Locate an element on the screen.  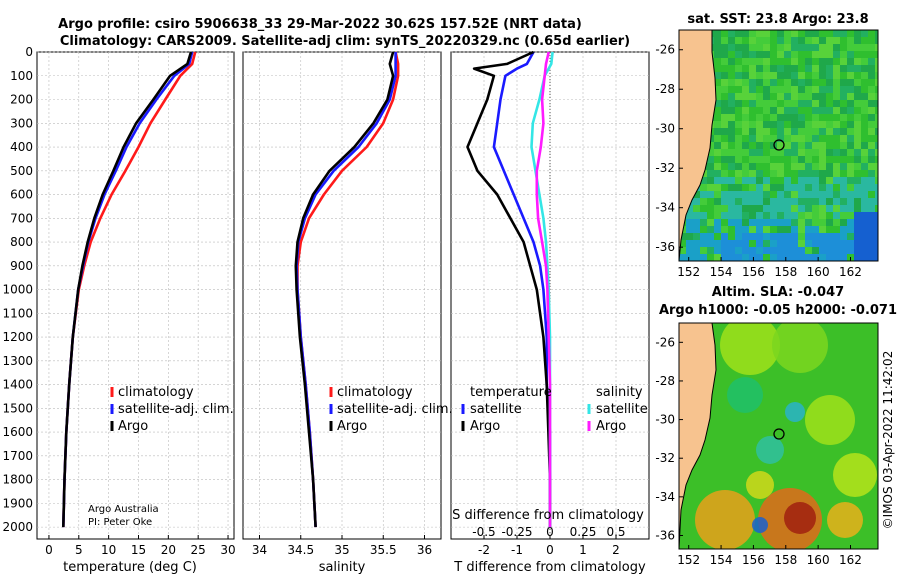
temperature-legend: climatology satellite-adj. clim. Argo is located at coordinates (172, 409).